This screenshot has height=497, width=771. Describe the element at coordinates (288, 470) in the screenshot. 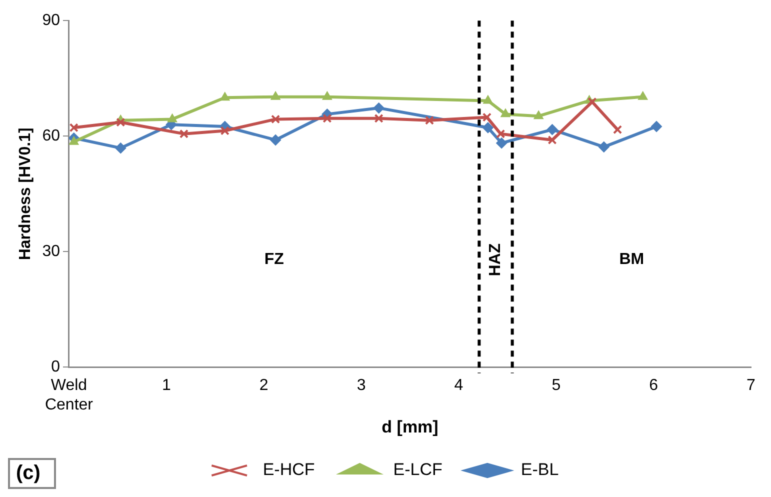

I see `legend-label: E-HCF` at that location.